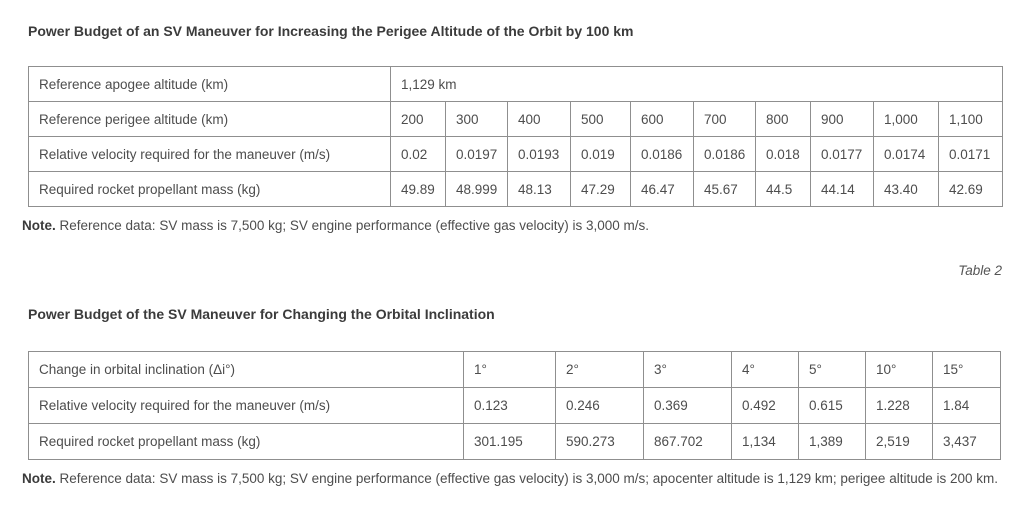 The image size is (1024, 530). What do you see at coordinates (209, 84) in the screenshot?
I see `row-label: Reference apogee altitude (km)` at bounding box center [209, 84].